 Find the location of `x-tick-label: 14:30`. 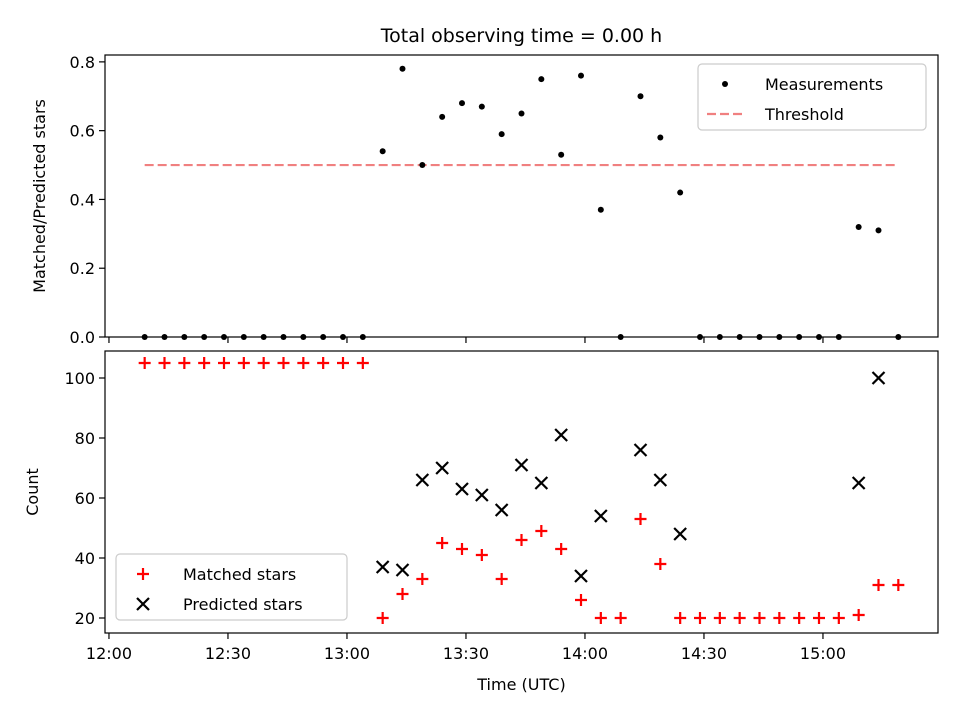

x-tick-label: 14:30 is located at coordinates (704, 653).